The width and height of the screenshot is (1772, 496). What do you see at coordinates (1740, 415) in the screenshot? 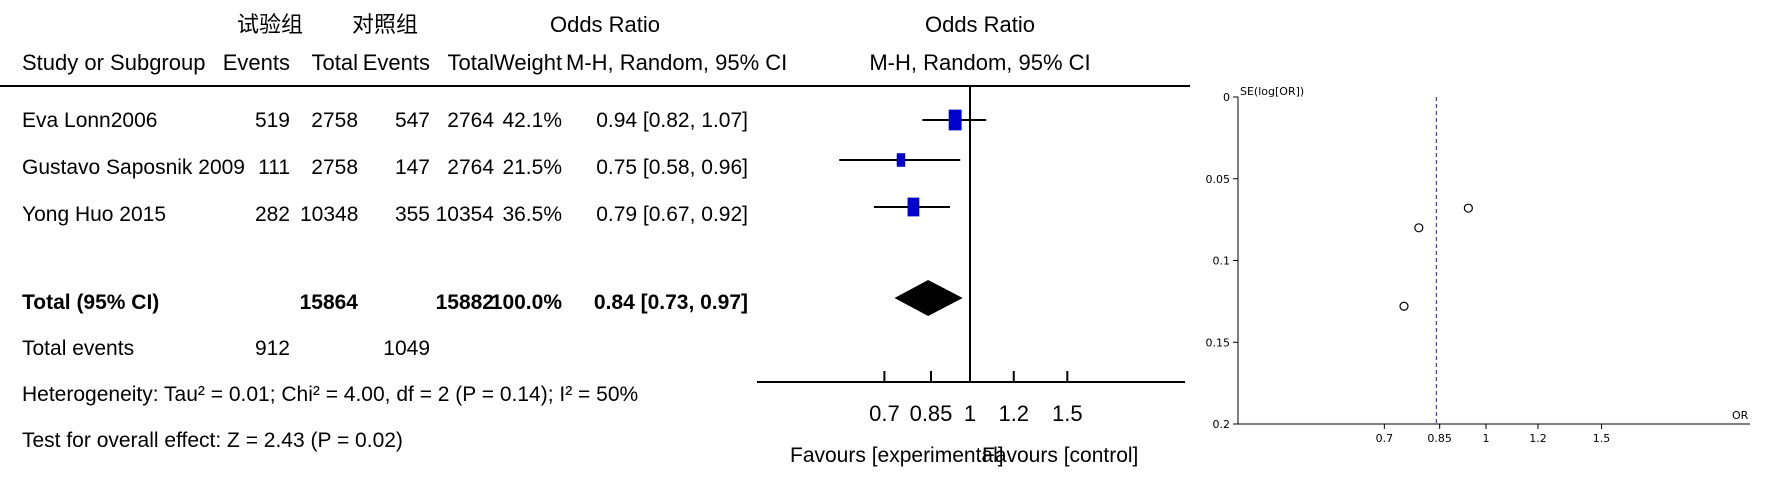
I see `funnel-x-axis-label: OR` at bounding box center [1740, 415].